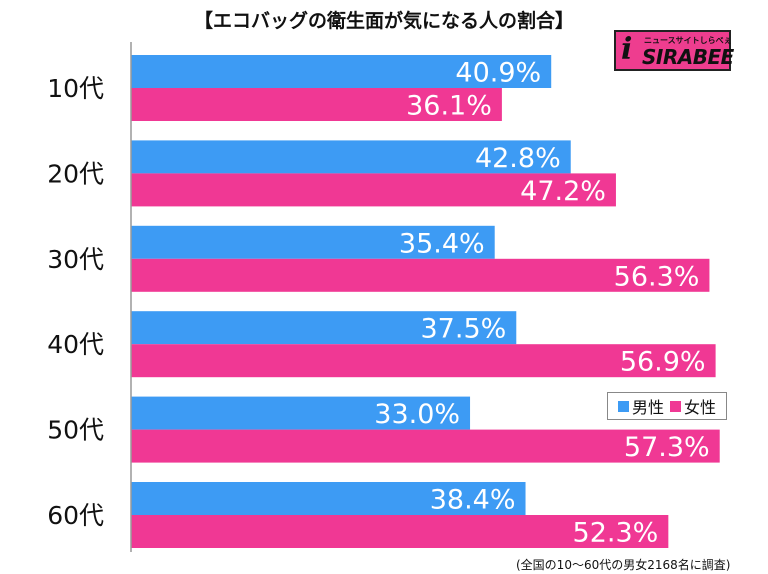  I want to click on value-label: 38.4%, so click(473, 500).